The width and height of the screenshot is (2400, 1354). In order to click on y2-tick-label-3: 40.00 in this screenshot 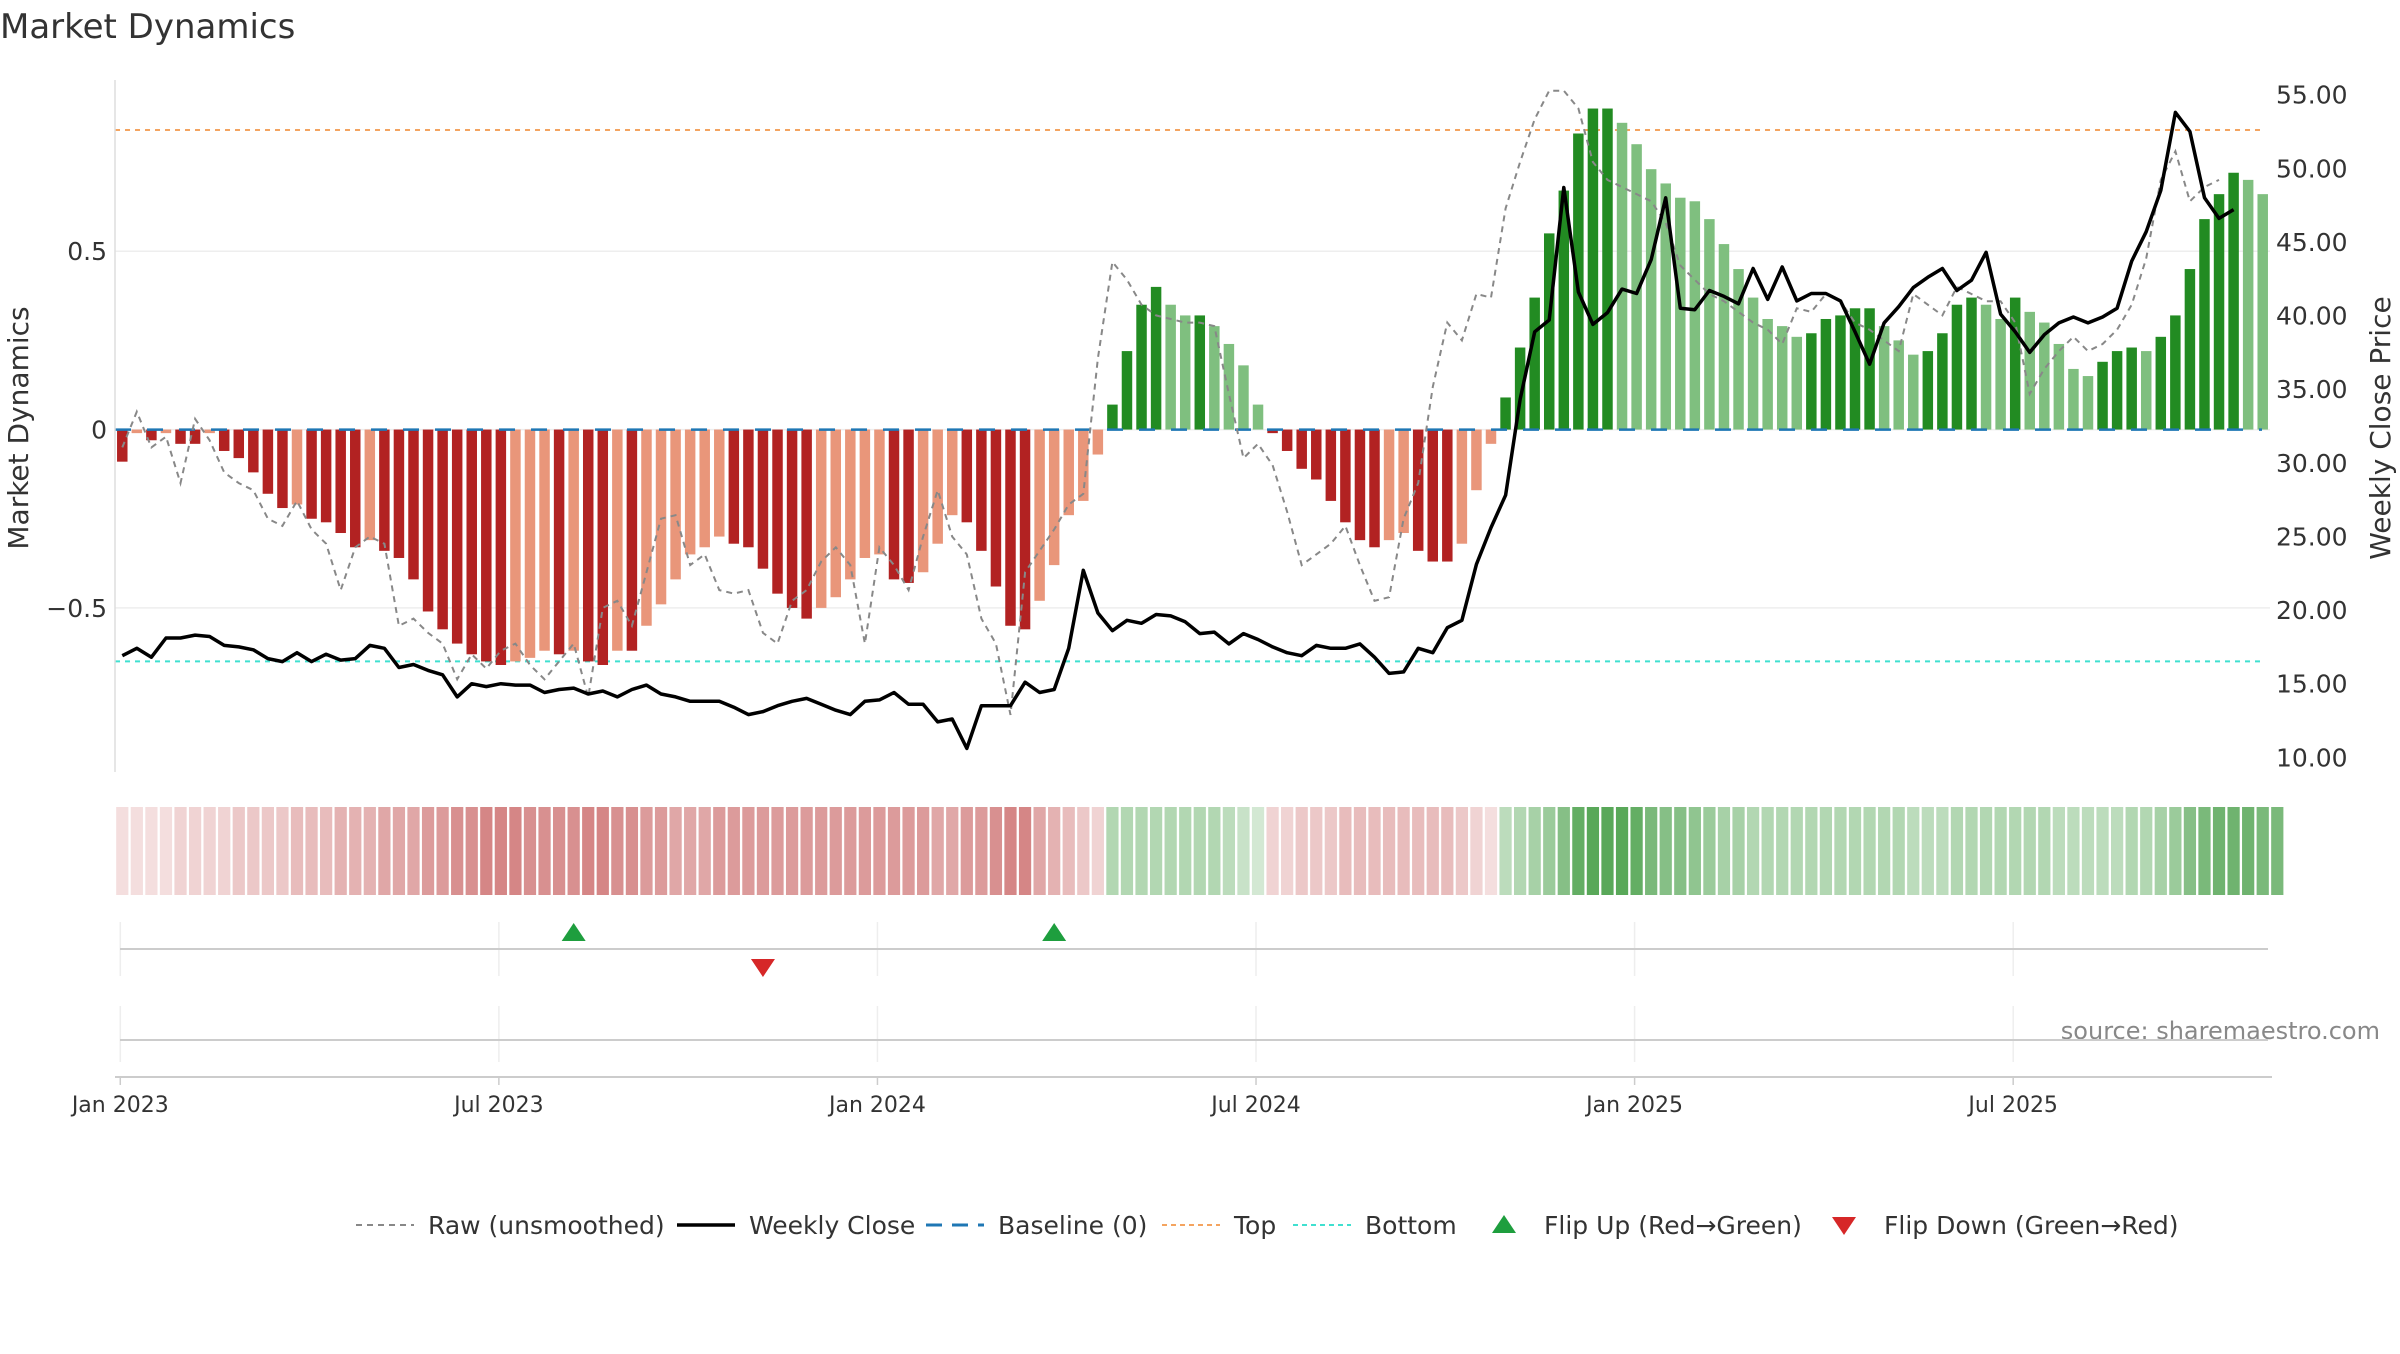, I will do `click(2312, 316)`.